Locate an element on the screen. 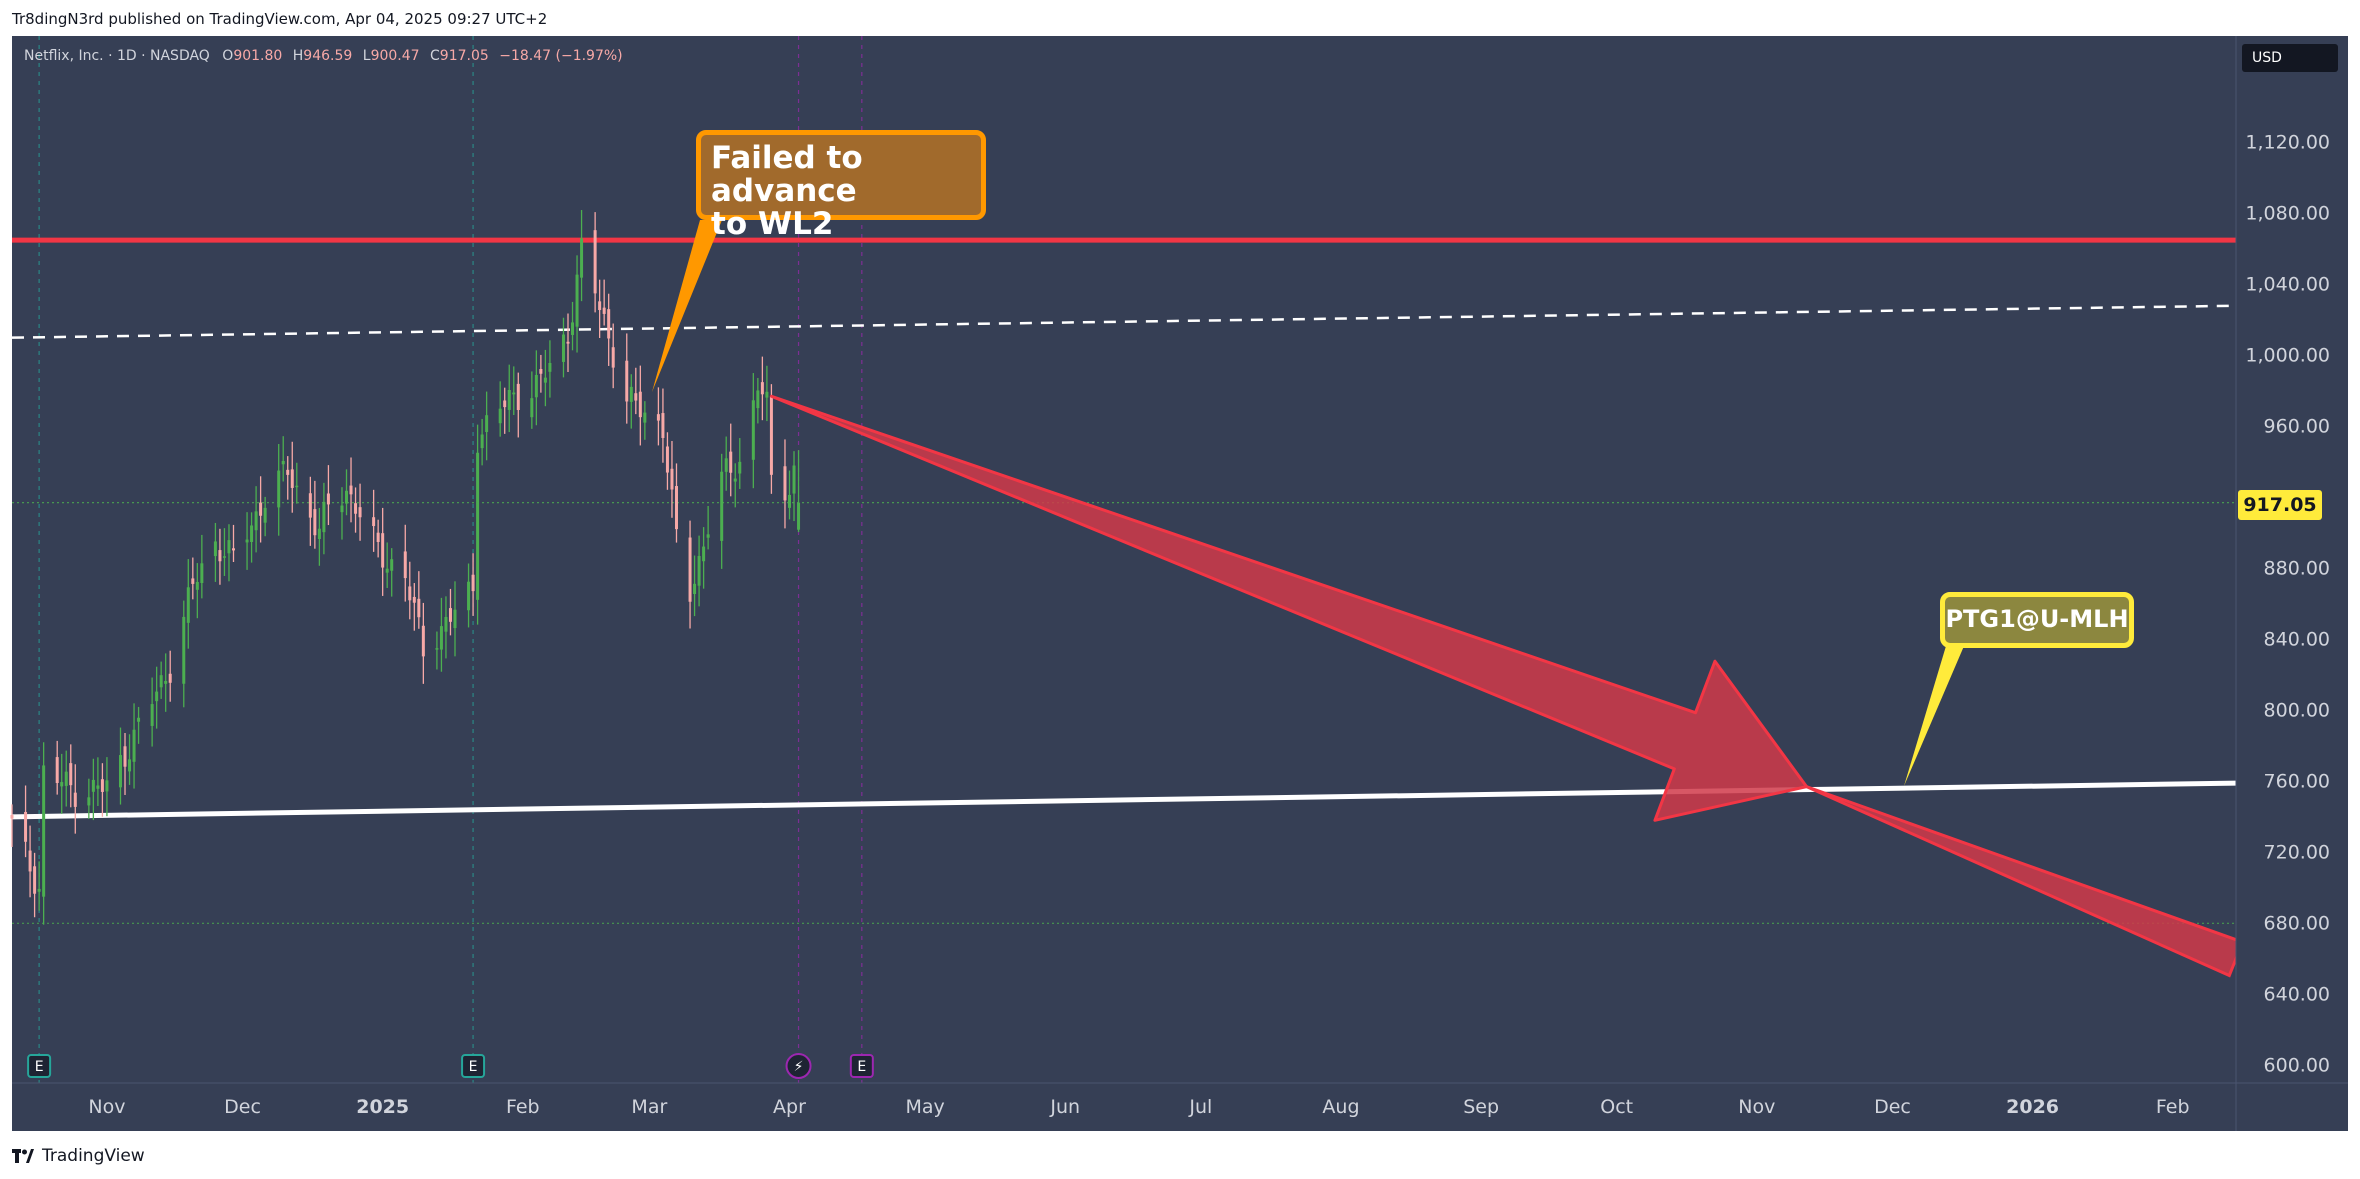 The image size is (2360, 1179). lower-median-line-line is located at coordinates (1124, 800).